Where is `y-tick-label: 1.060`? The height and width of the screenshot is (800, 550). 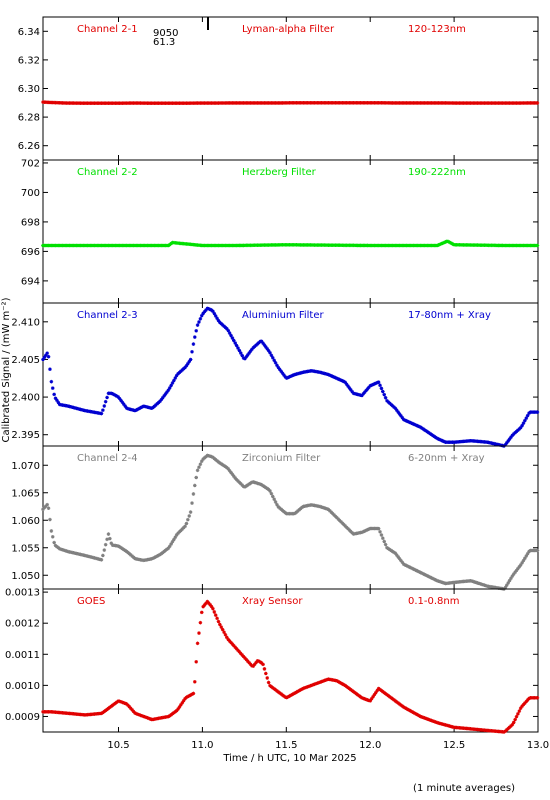 y-tick-label: 1.060 is located at coordinates (25, 521).